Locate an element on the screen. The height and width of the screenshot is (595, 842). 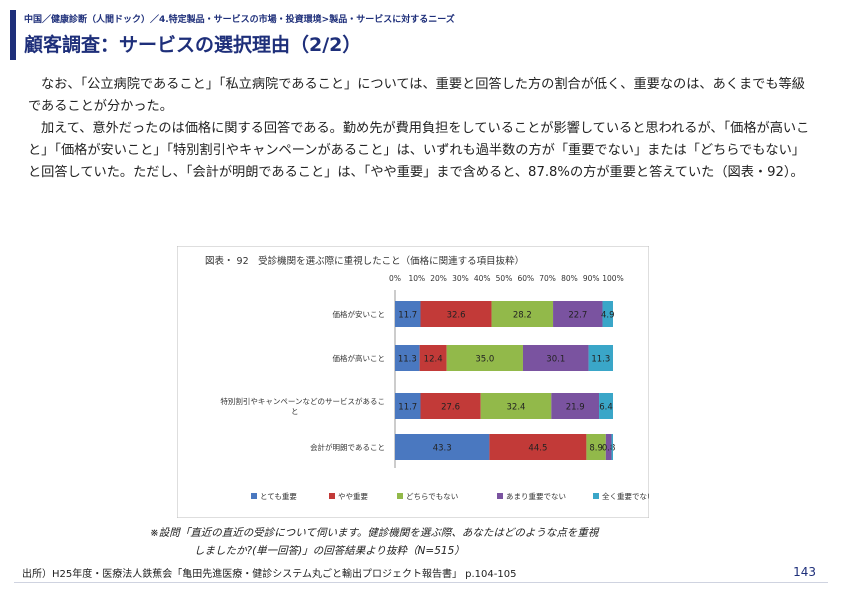
x-tick-label: 70% is located at coordinates (547, 278).